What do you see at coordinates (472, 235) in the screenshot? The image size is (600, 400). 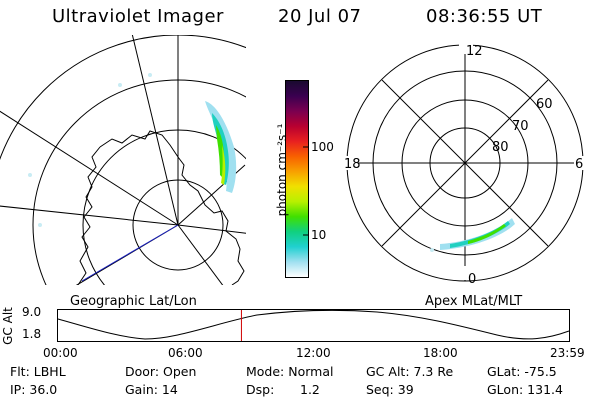 I see `aurora-oval` at bounding box center [472, 235].